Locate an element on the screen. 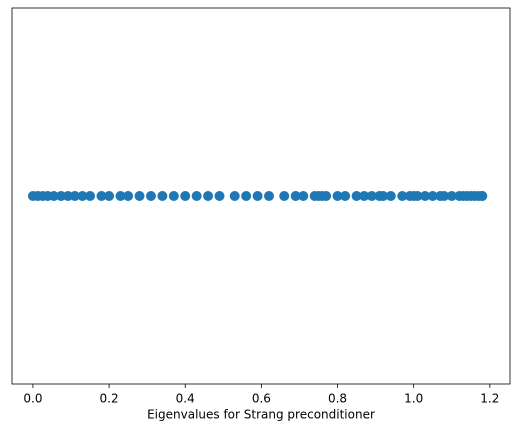 This screenshot has width=515, height=432. x-tick-label: 0.8 is located at coordinates (337, 399).